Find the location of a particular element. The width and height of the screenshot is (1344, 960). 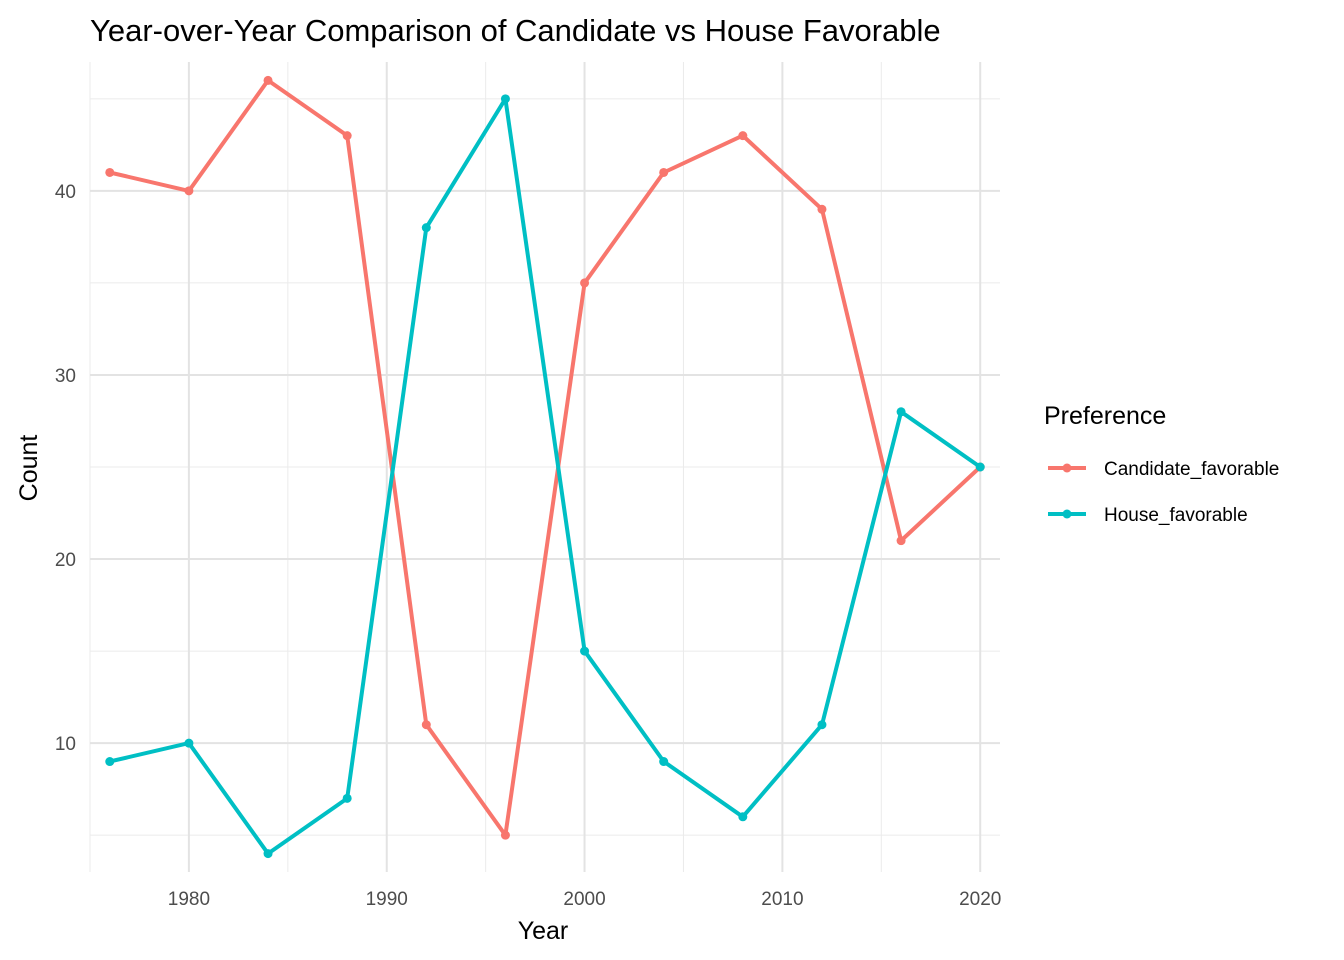

y-tick-label: 10 is located at coordinates (65, 744).